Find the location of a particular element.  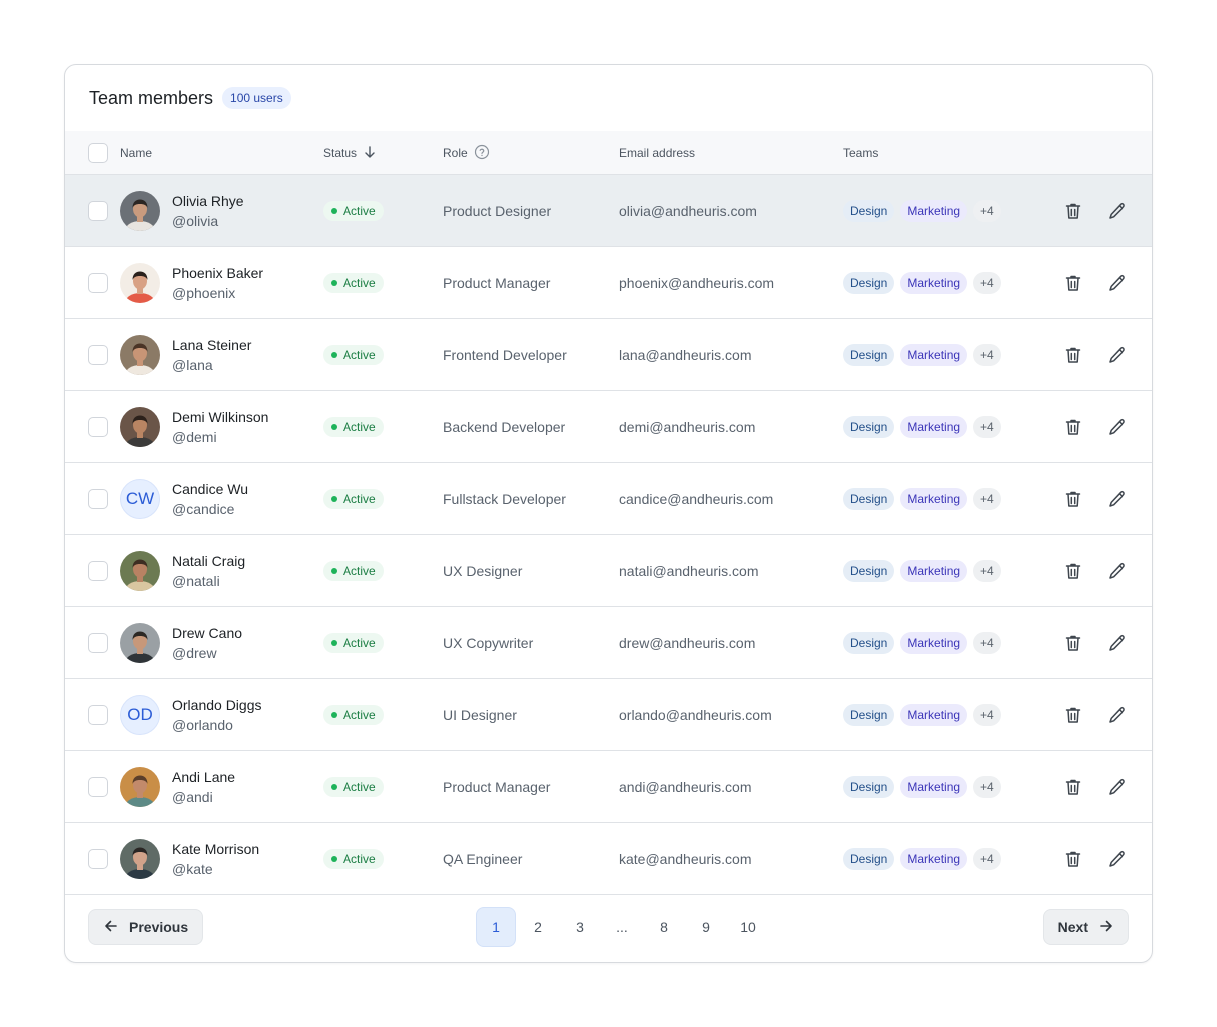

page-button: 10 is located at coordinates (748, 927).